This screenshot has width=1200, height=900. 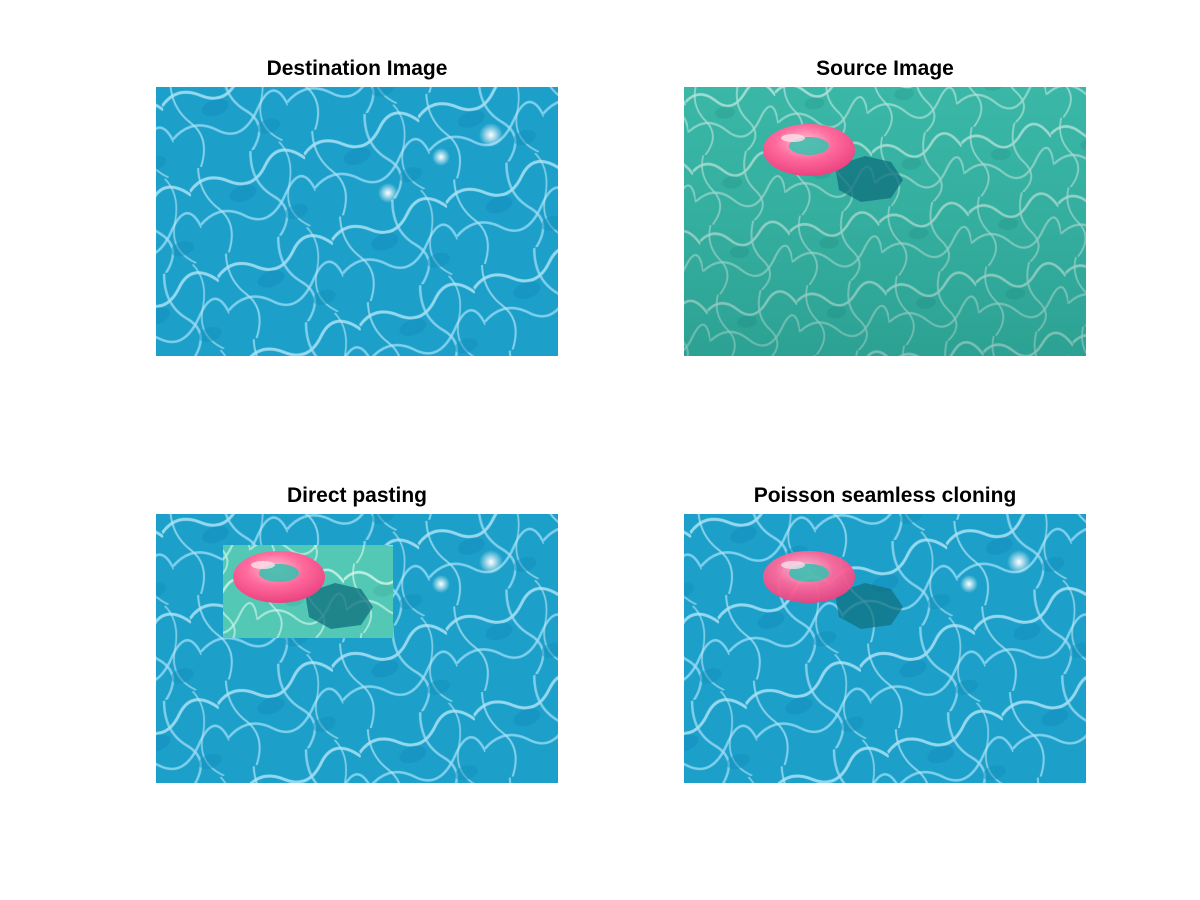 What do you see at coordinates (885, 648) in the screenshot?
I see `poisson-blend-composite-image` at bounding box center [885, 648].